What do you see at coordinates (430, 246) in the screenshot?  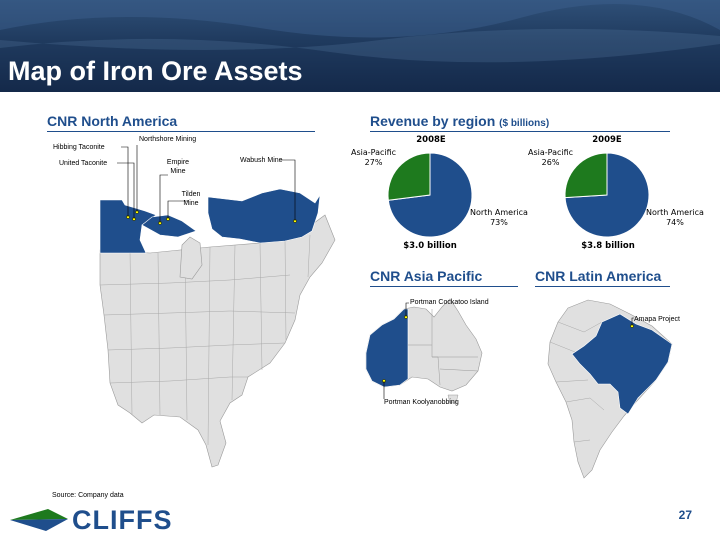 I see `pie-2008-total: $3.0 billion` at bounding box center [430, 246].